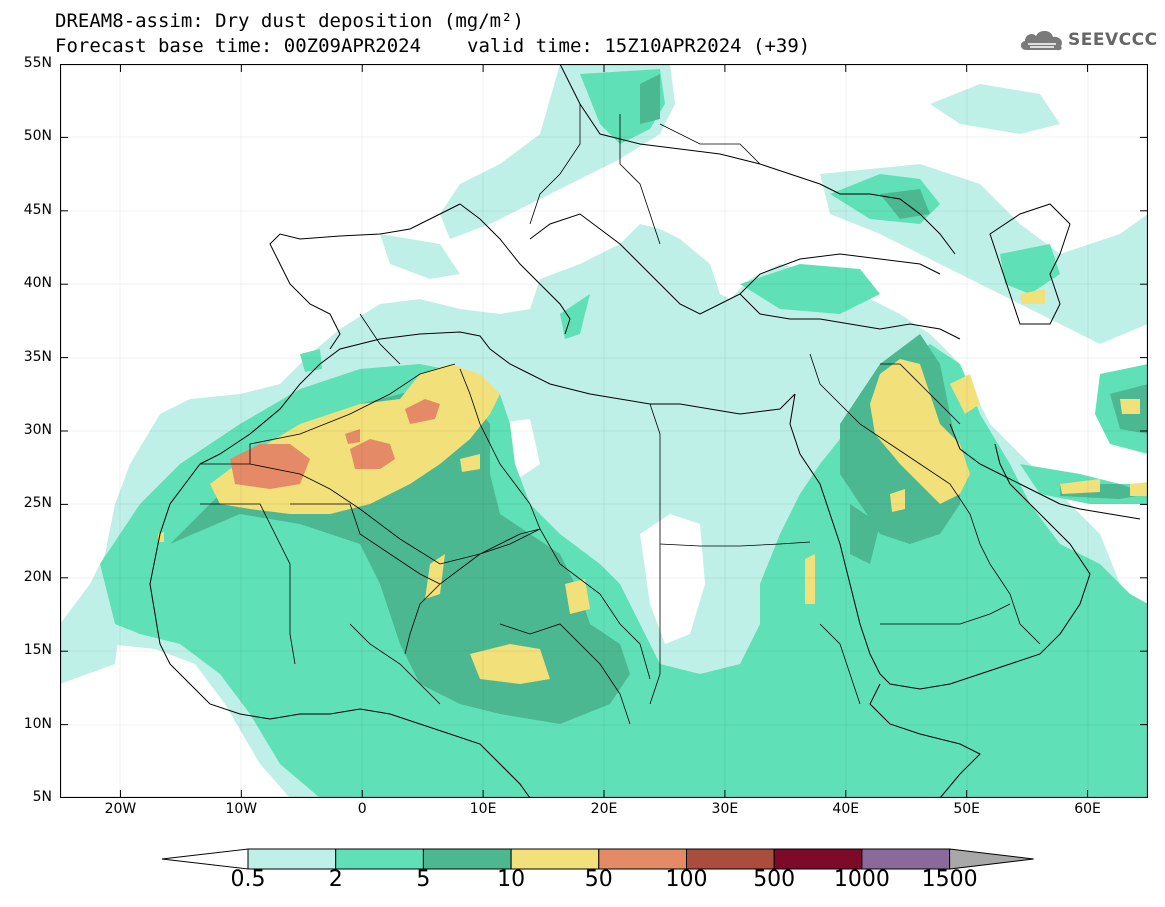 Image resolution: width=1165 pixels, height=907 pixels. What do you see at coordinates (423, 879) in the screenshot?
I see `colorbar-label: 5` at bounding box center [423, 879].